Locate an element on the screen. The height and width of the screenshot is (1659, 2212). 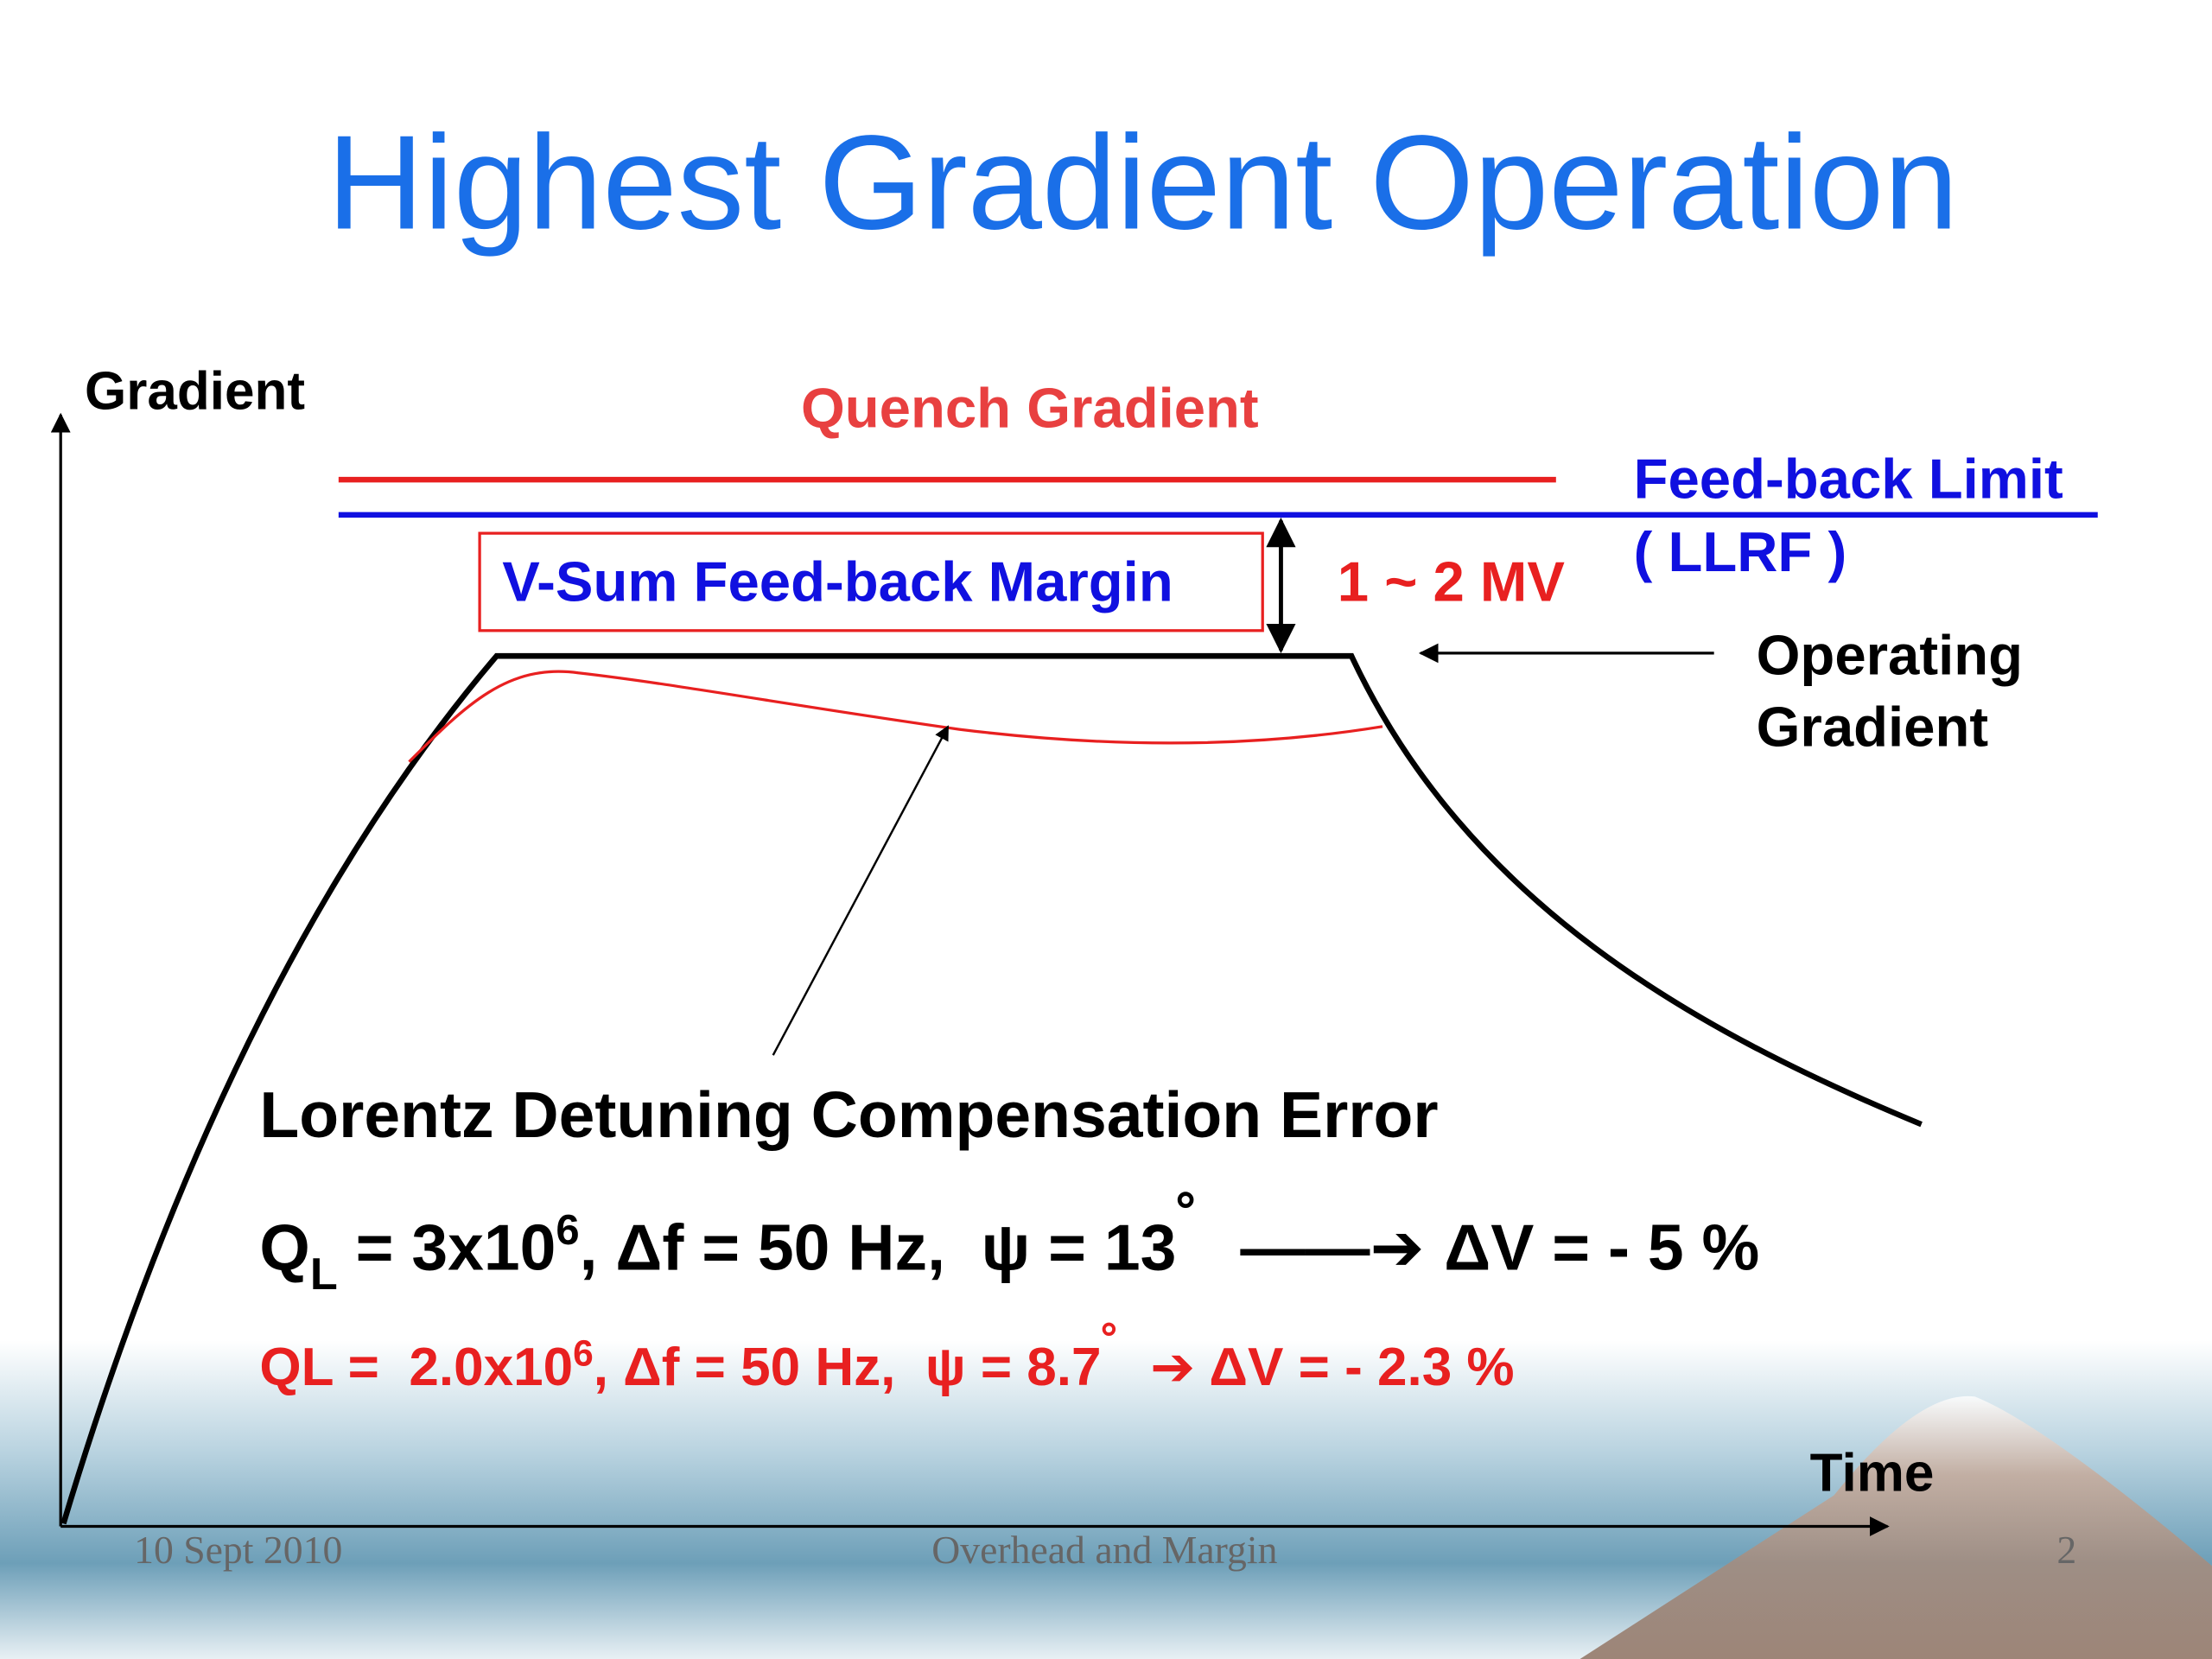
operating-label: Gradient is located at coordinates (1873, 727).